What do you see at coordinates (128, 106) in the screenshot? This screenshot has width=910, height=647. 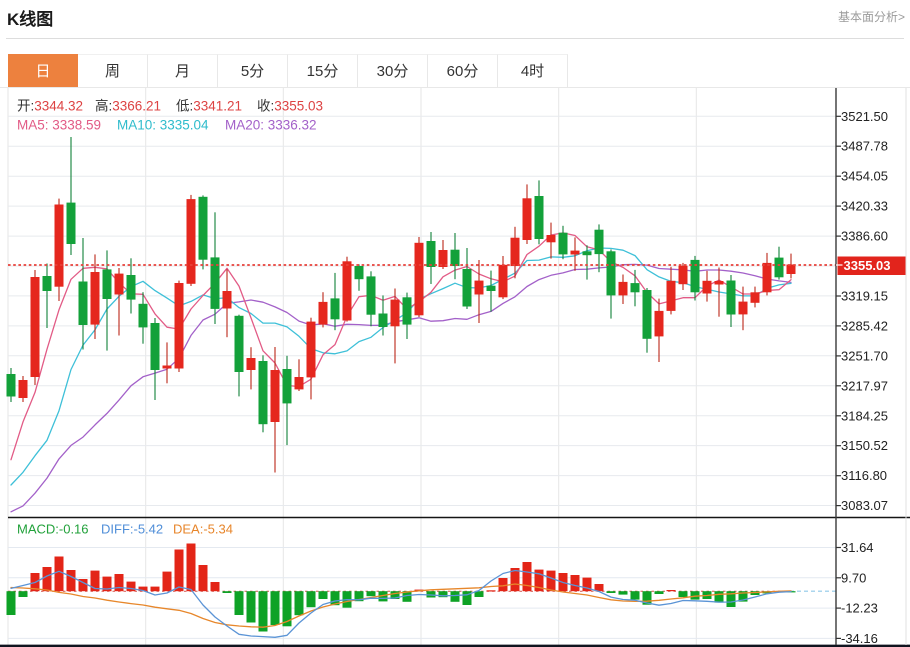 I see `svg-text: 高:3366.21` at bounding box center [128, 106].